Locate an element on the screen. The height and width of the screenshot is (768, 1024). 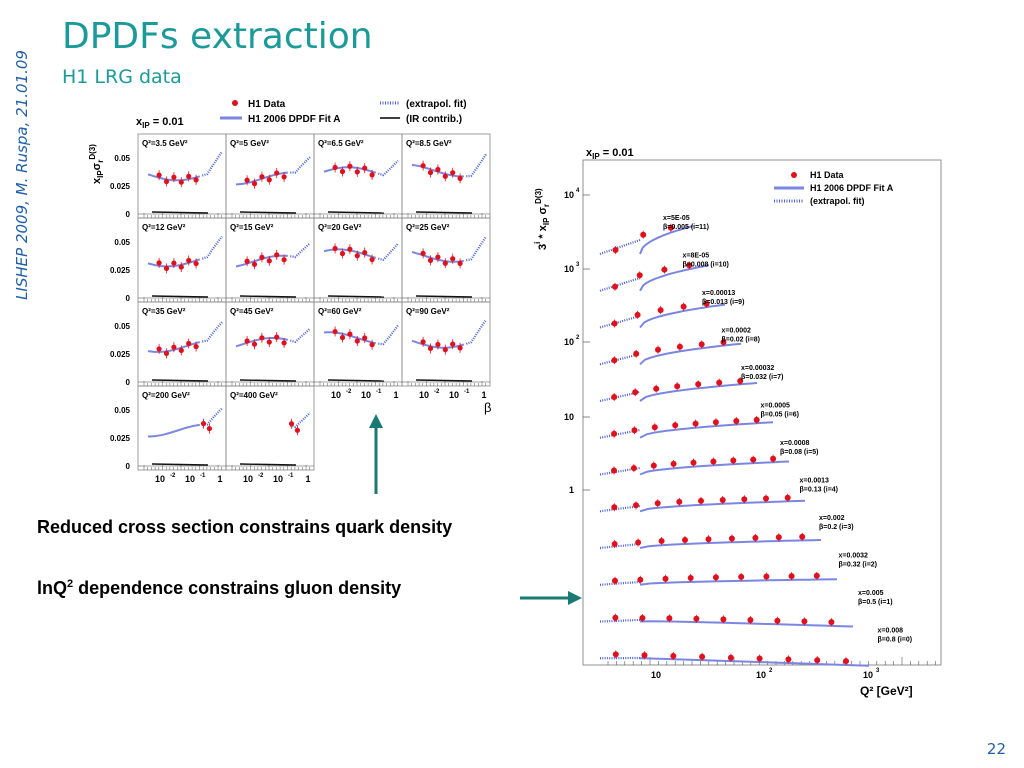
panel-frame is located at coordinates (270, 428).